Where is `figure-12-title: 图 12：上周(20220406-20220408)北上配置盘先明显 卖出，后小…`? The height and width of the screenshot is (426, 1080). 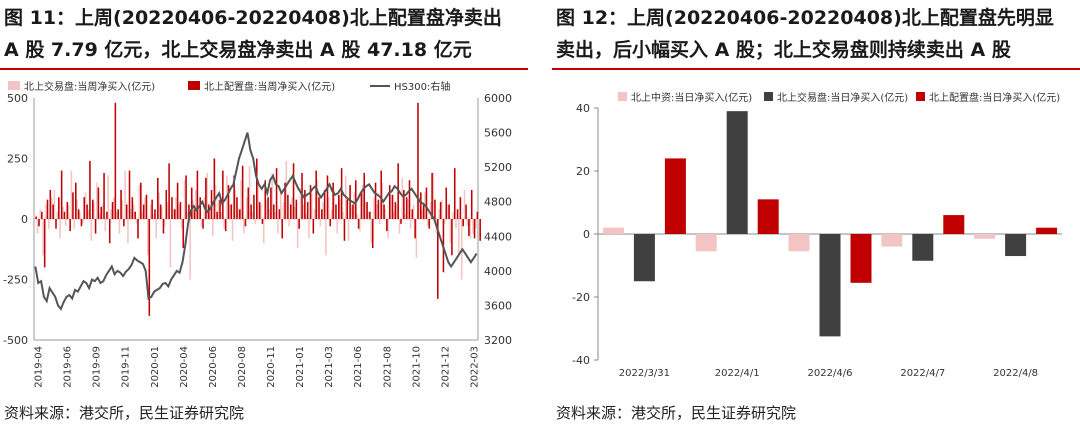
figure-12-title: 图 12：上周(20220406-20220408)北上配置盘先明显 卖出，后小… is located at coordinates (818, 34).